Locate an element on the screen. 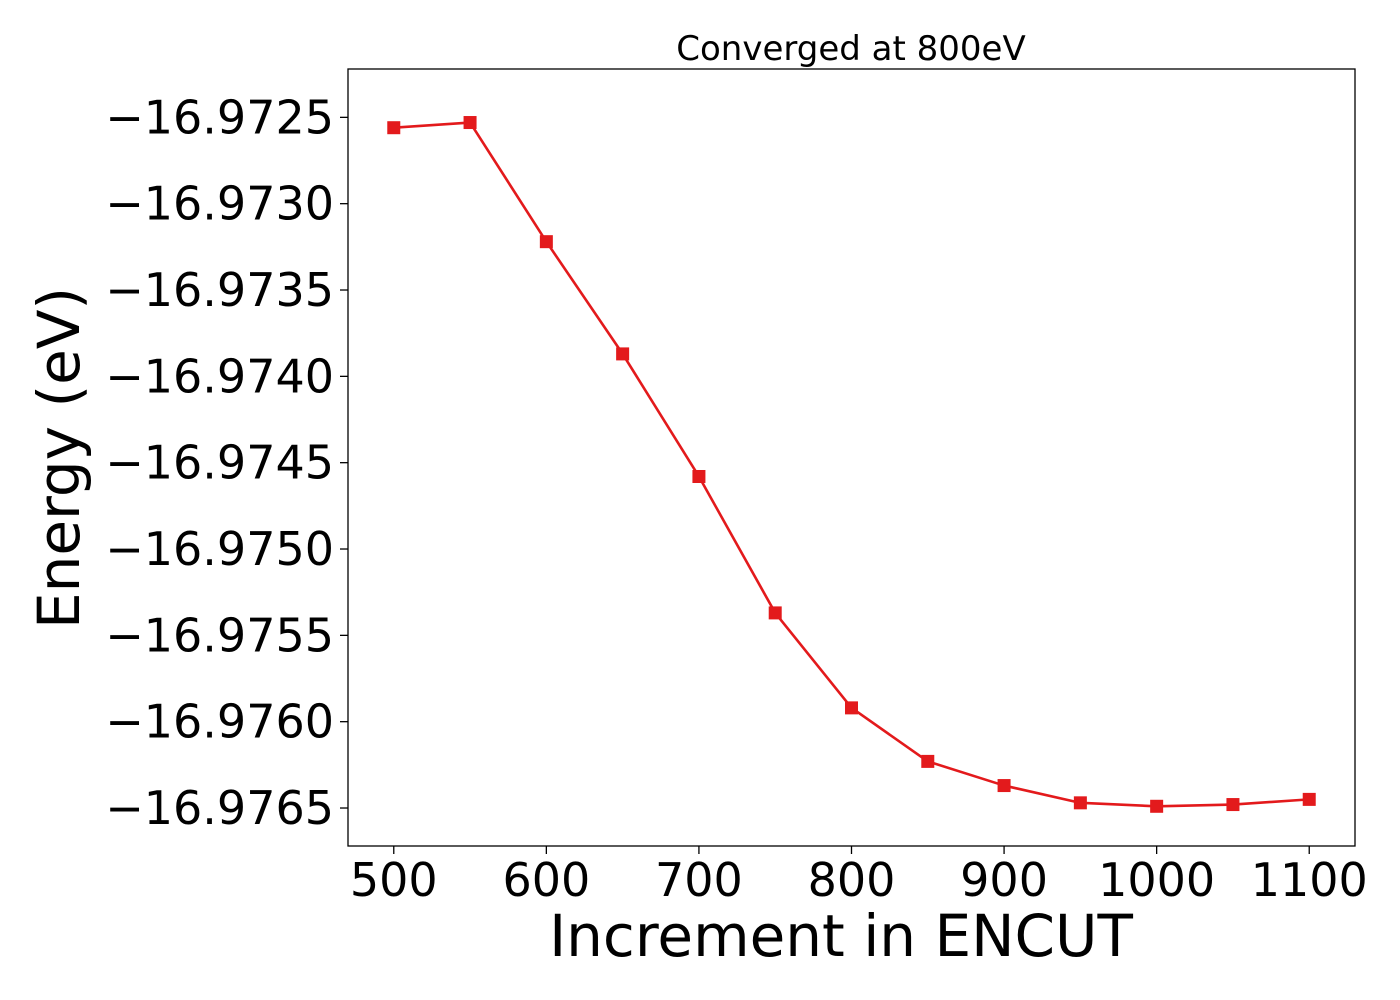  y-tick-label: −16.9745 is located at coordinates (219, 463).